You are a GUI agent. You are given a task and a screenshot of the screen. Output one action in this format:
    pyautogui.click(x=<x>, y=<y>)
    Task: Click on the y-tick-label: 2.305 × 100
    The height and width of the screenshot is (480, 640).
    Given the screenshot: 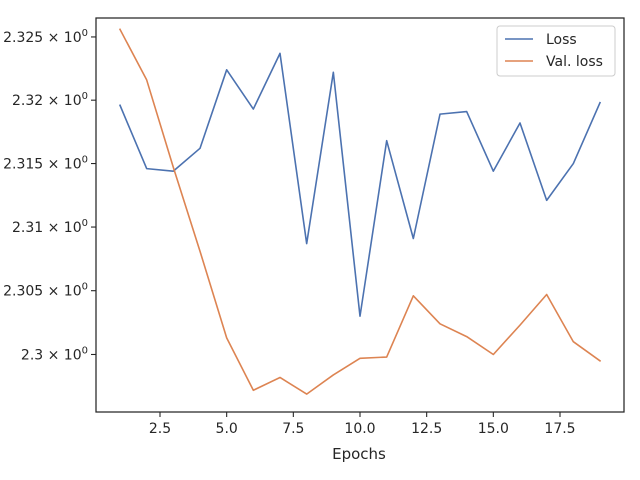 What is the action you would take?
    pyautogui.click(x=45, y=291)
    